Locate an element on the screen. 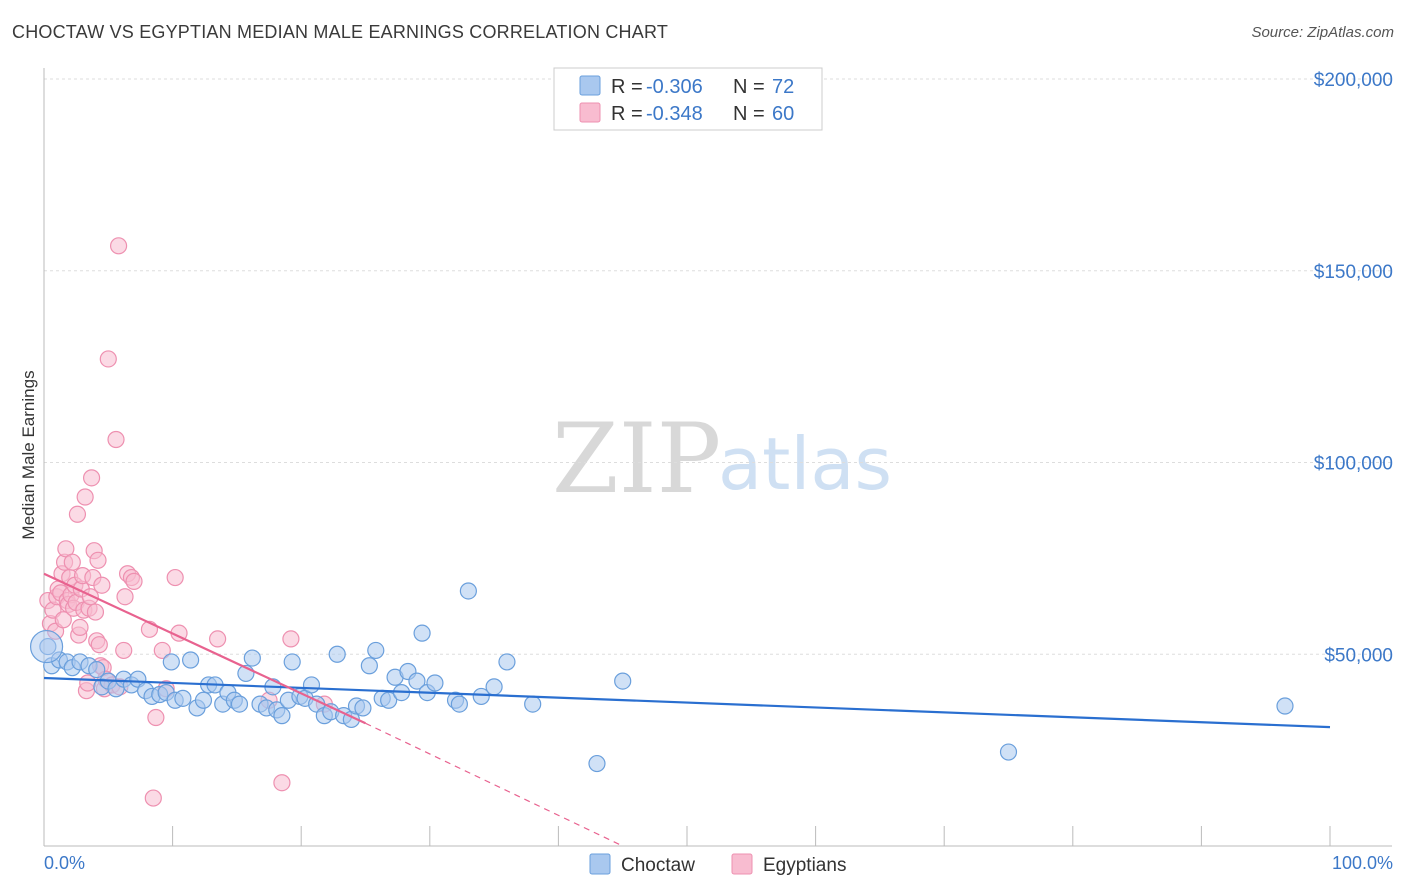 The height and width of the screenshot is (892, 1406). y-tick-label-150000: $150,000 is located at coordinates (1353, 272).